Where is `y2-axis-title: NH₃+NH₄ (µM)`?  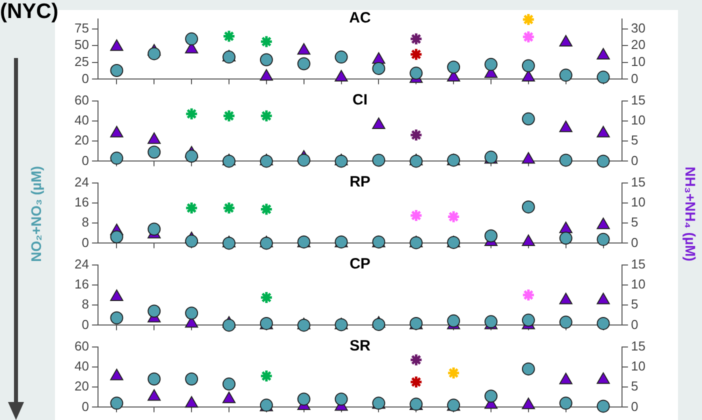
y2-axis-title: NH₃+NH₄ (µM) is located at coordinates (690, 214).